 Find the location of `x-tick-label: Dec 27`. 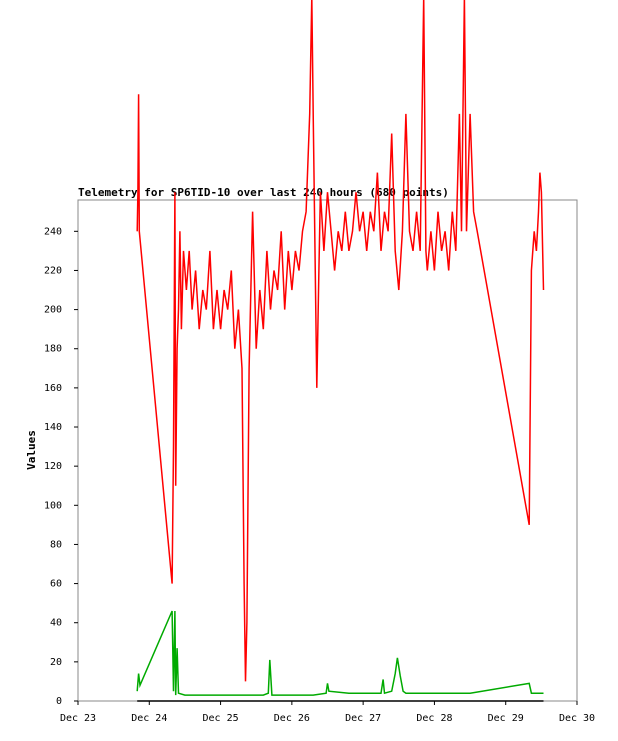

x-tick-label: Dec 27 is located at coordinates (363, 718).